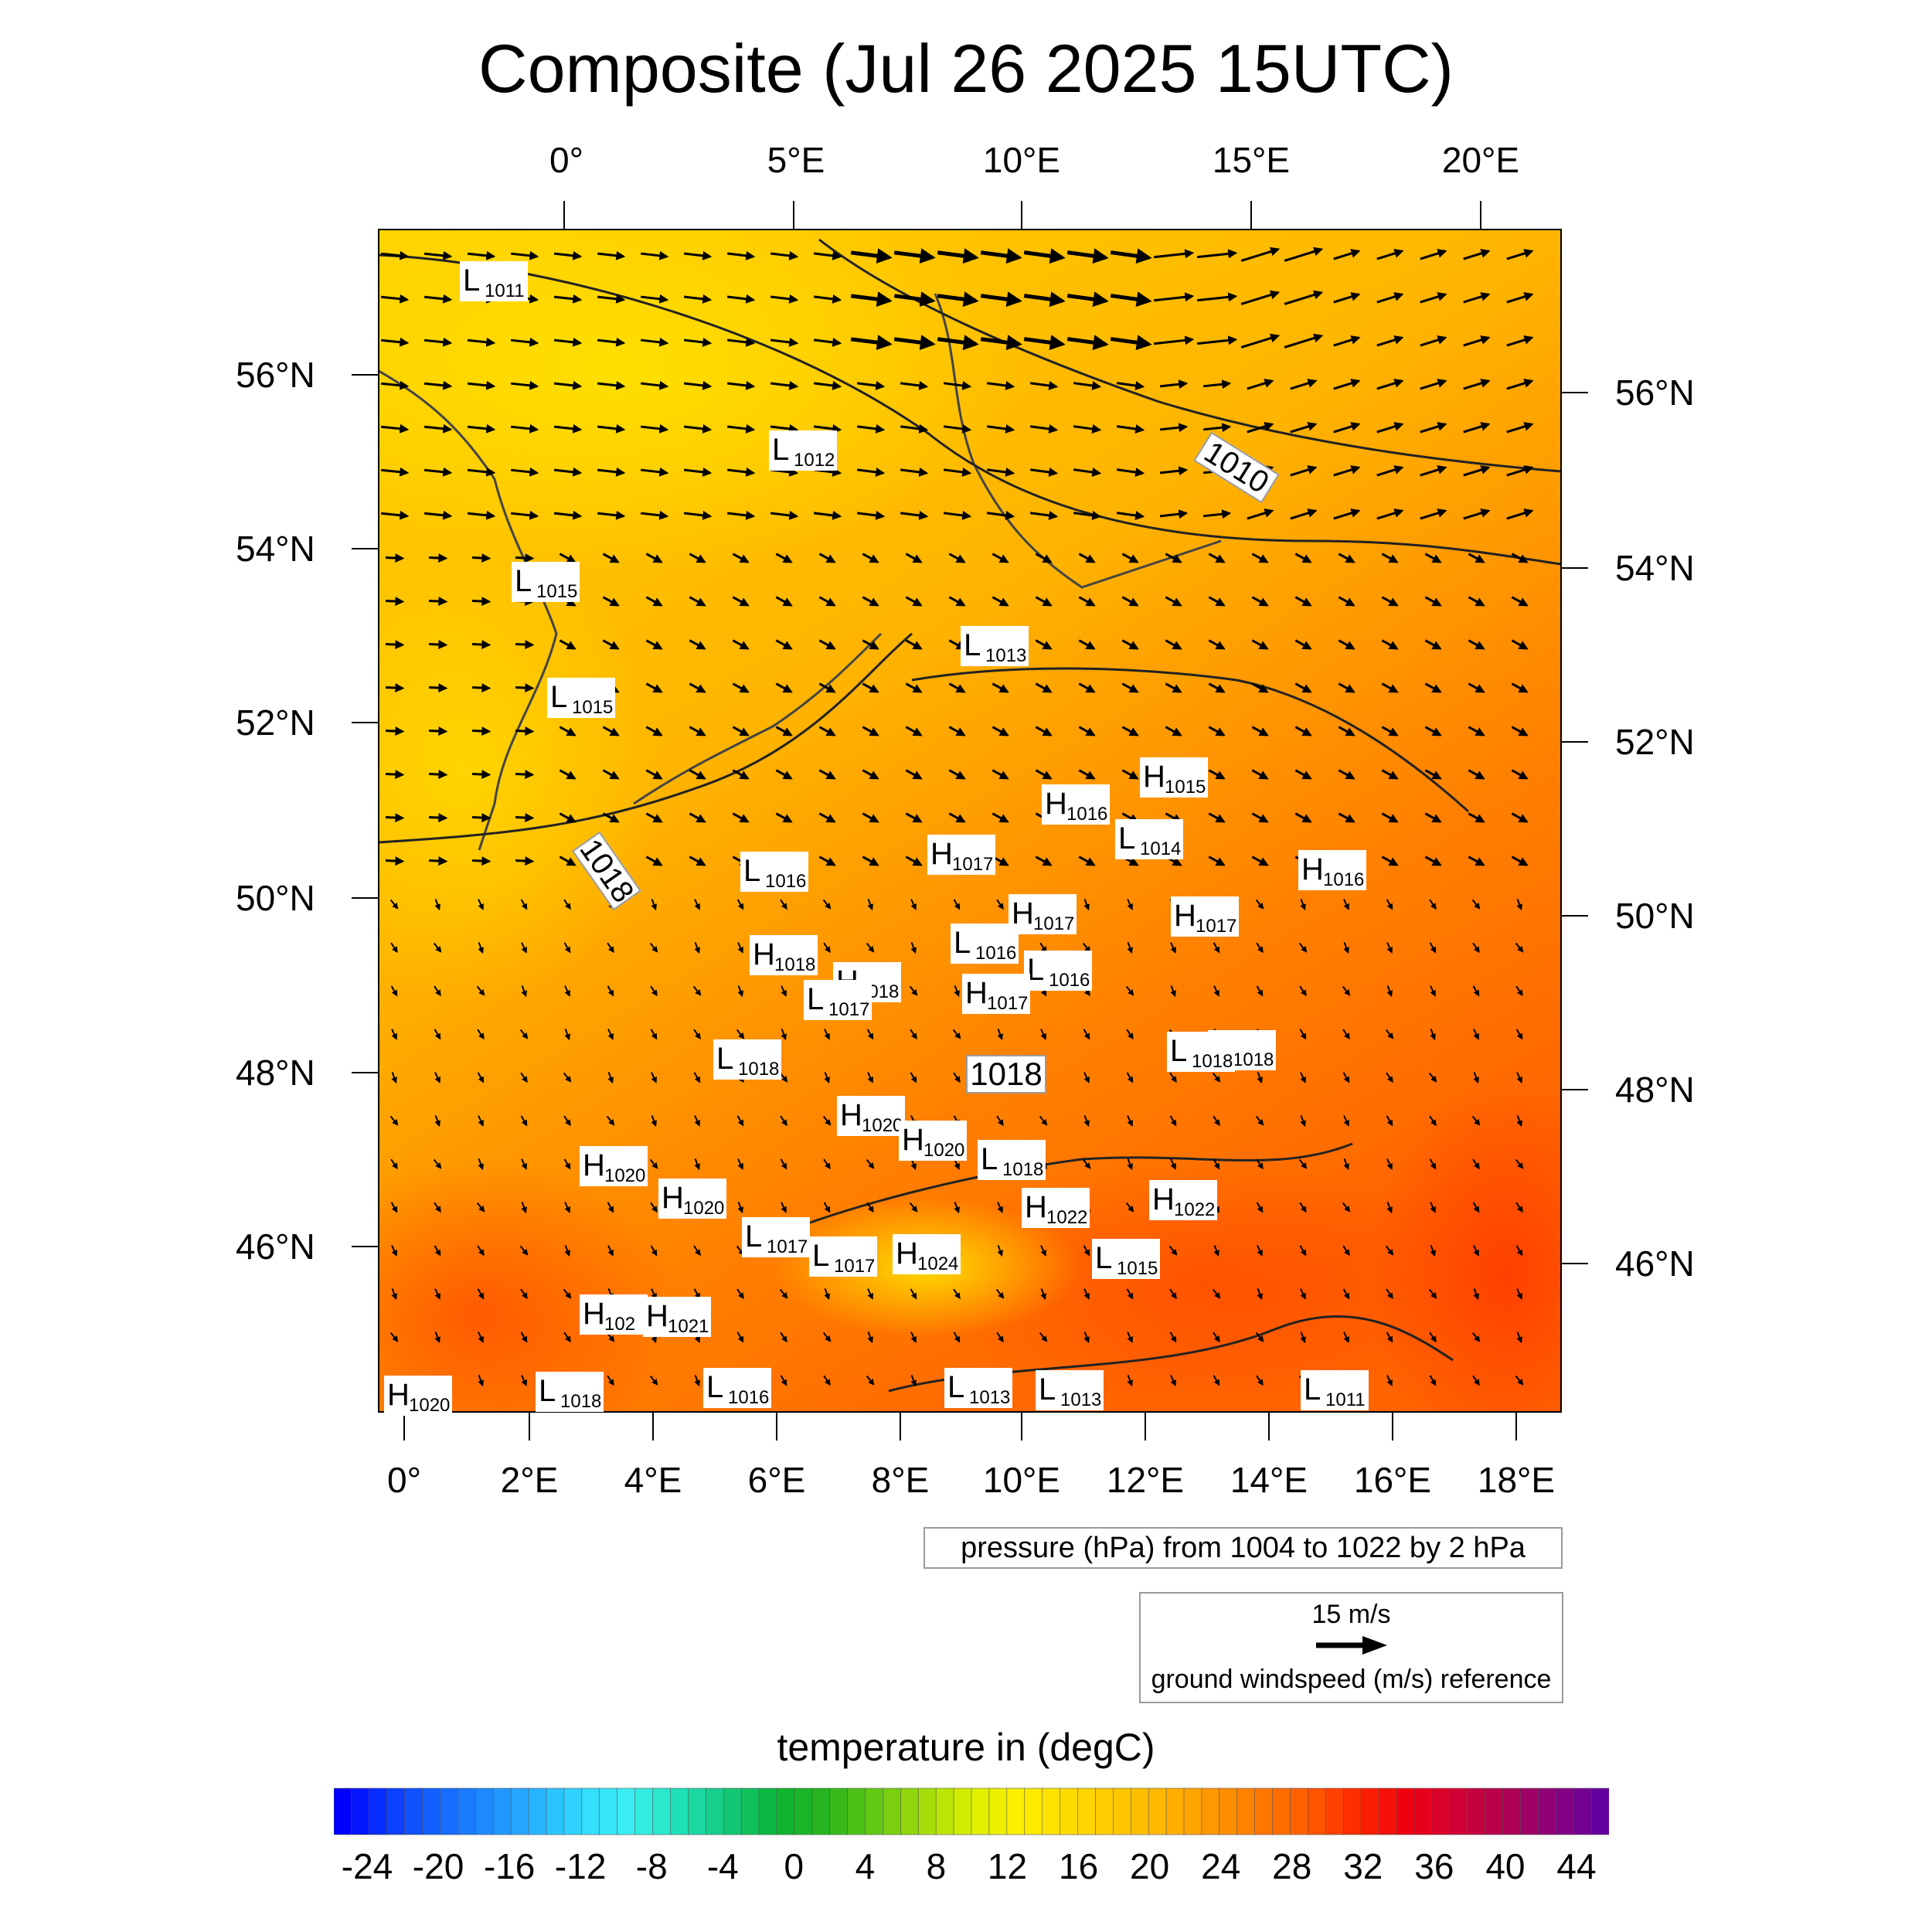  Describe the element at coordinates (657, 1316) in the screenshot. I see `svg-text: H` at that location.